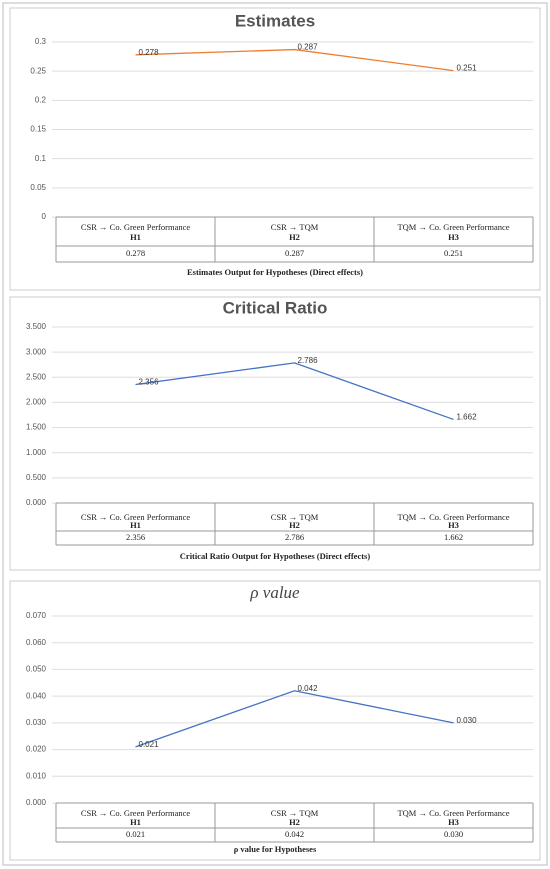 Image resolution: width=550 pixels, height=869 pixels. I want to click on y-tick-label: 0.25, so click(38, 70).